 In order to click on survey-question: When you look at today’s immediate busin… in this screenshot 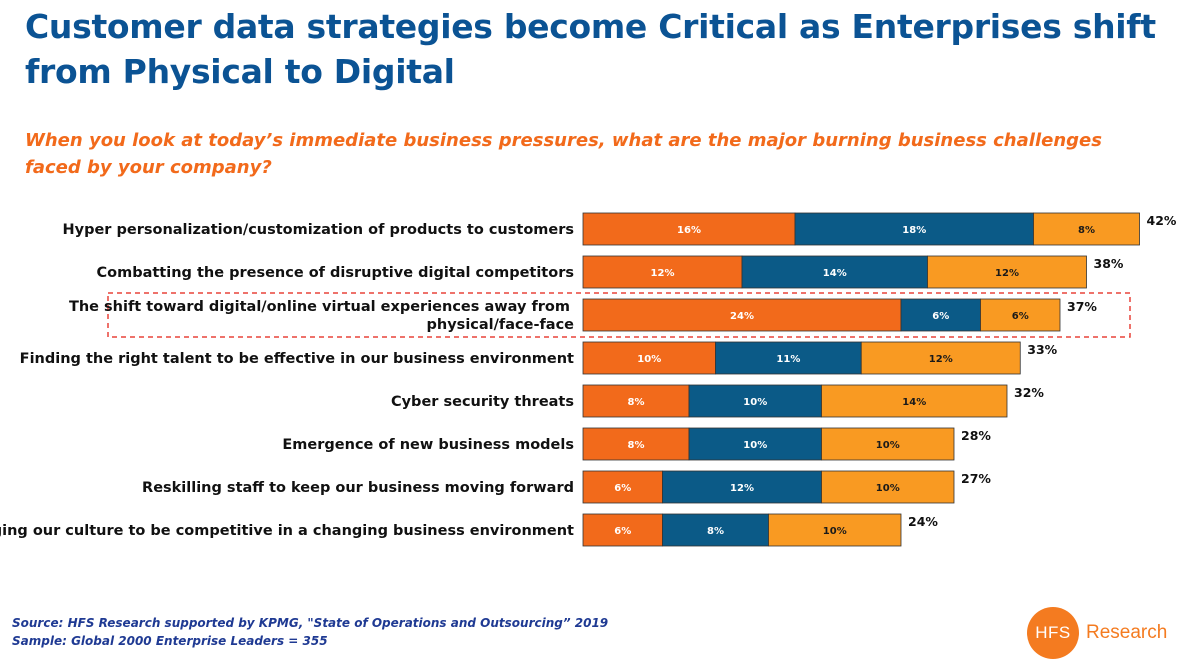, I will do `click(563, 154)`.